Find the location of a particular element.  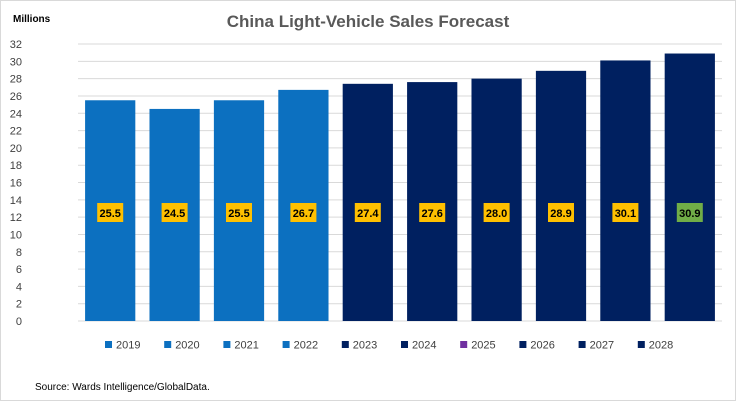

data-label-2023: 27.4 is located at coordinates (368, 214).